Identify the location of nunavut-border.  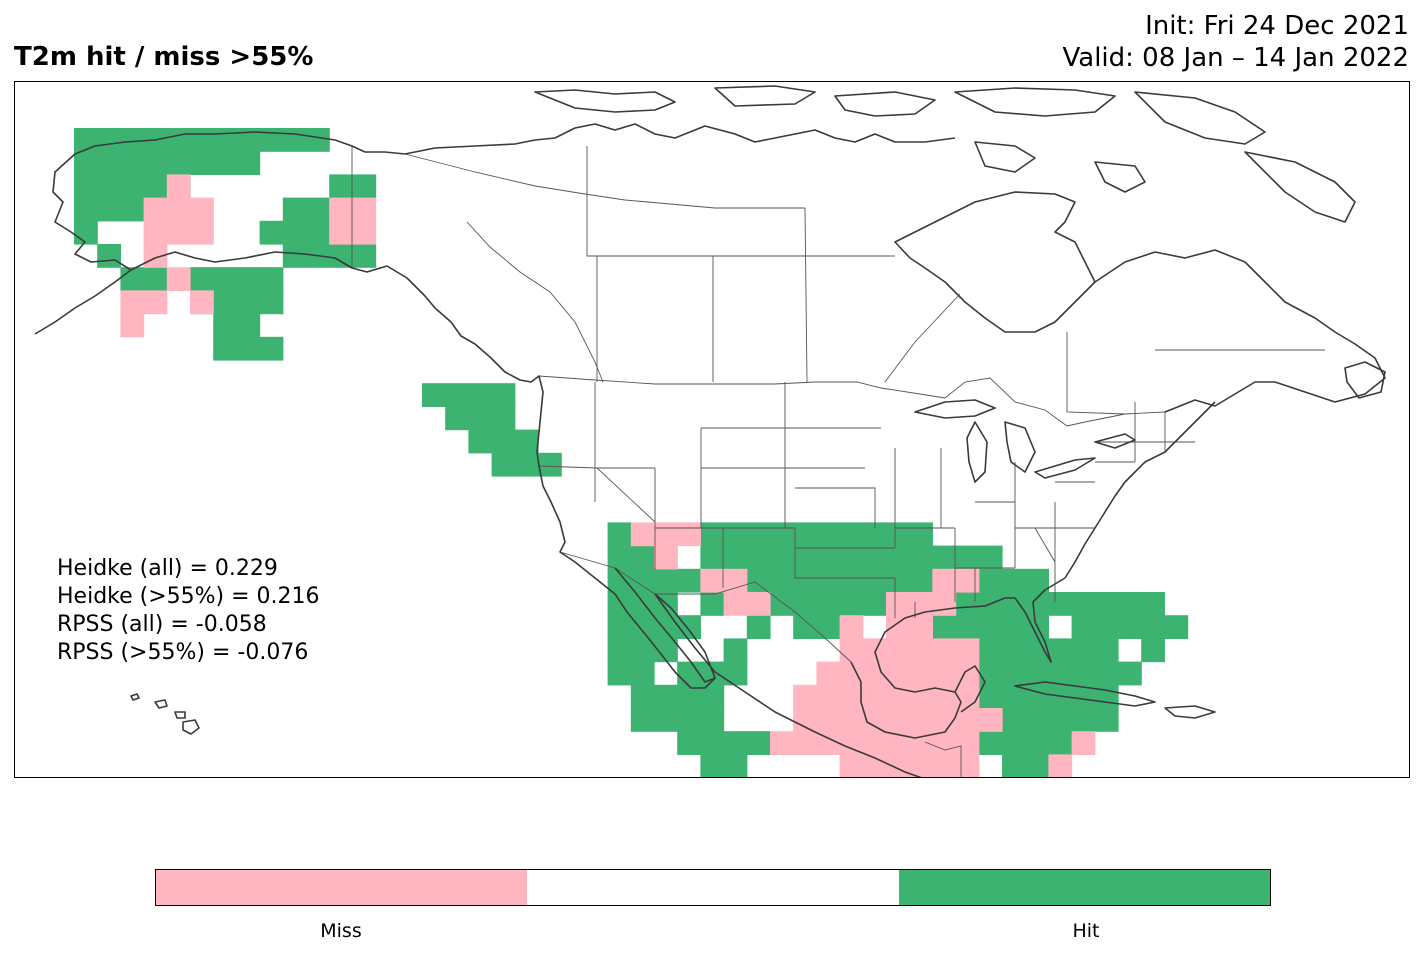
(740, 201).